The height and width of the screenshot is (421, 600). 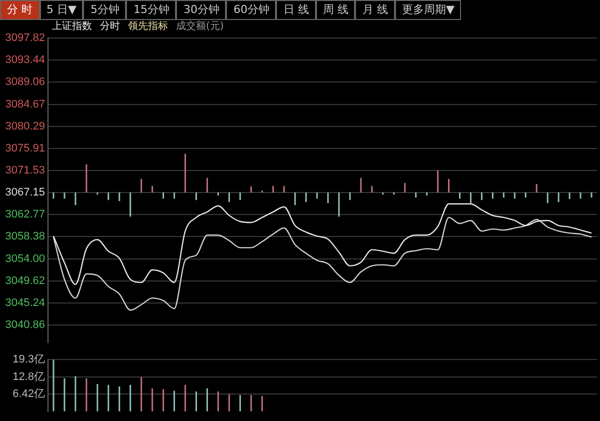 I want to click on y-tick-label: 3093.44, so click(x=25, y=60).